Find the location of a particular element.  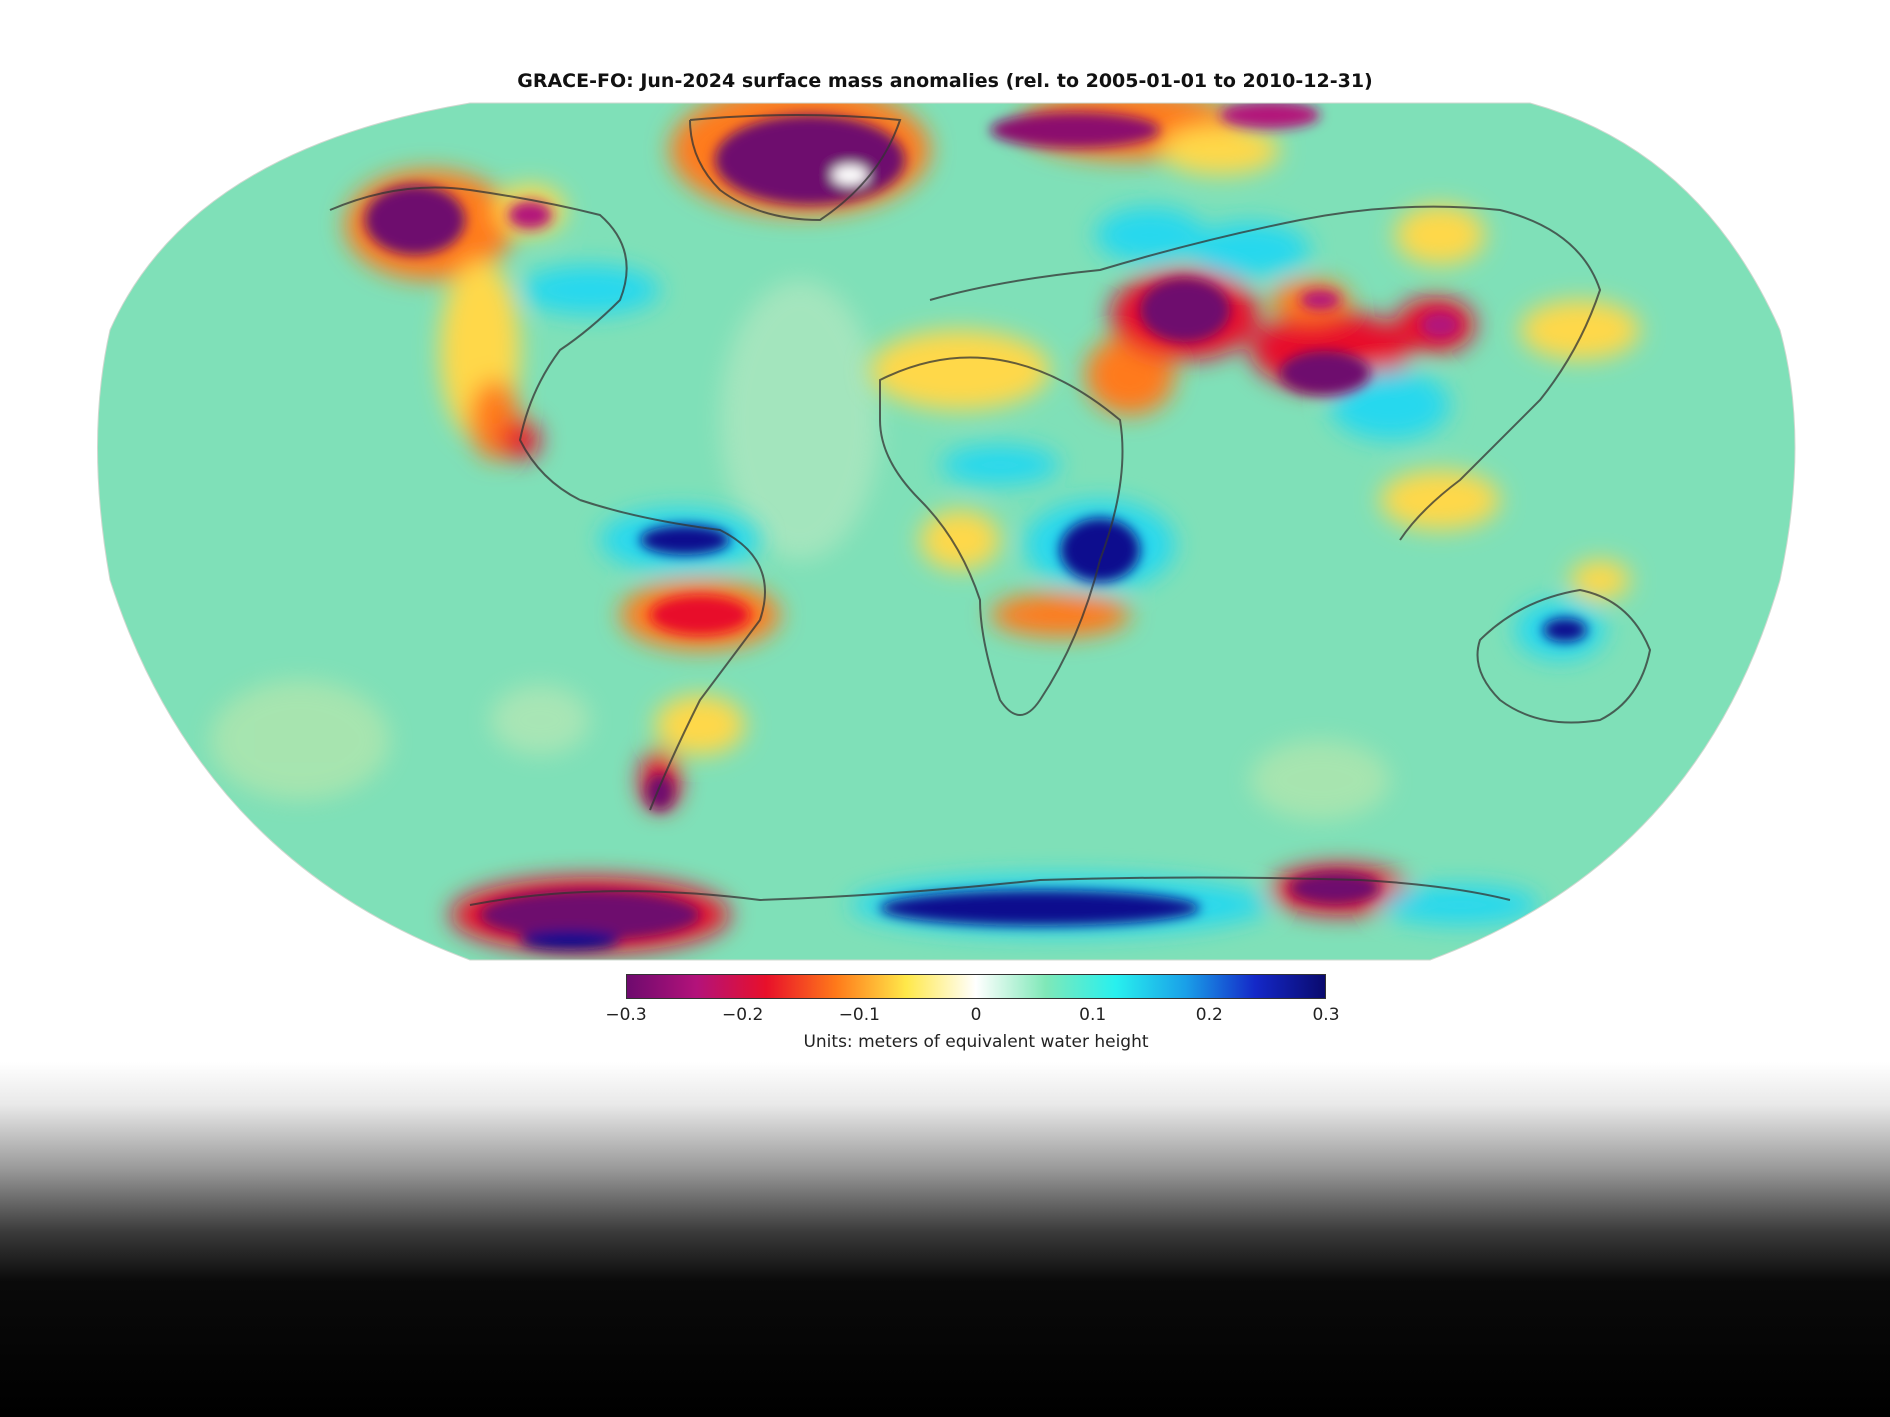

colorbar-gradient is located at coordinates (976, 986).